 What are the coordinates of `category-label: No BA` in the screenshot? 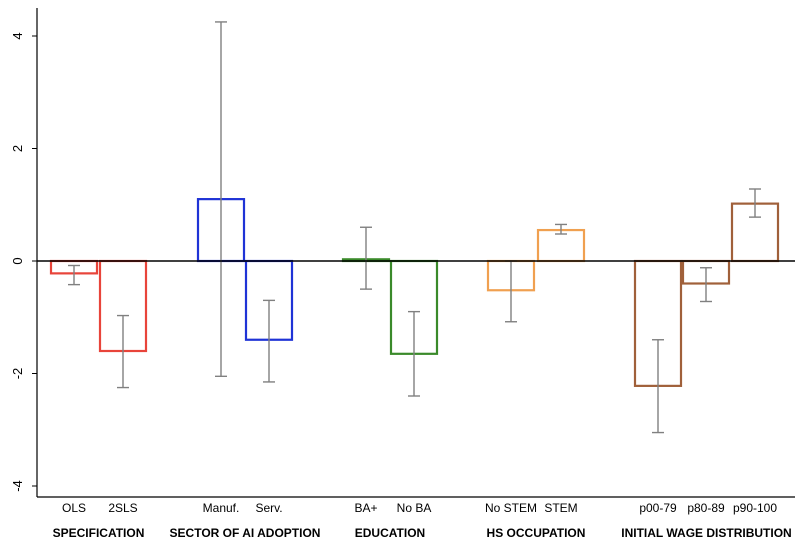 It's located at (414, 508).